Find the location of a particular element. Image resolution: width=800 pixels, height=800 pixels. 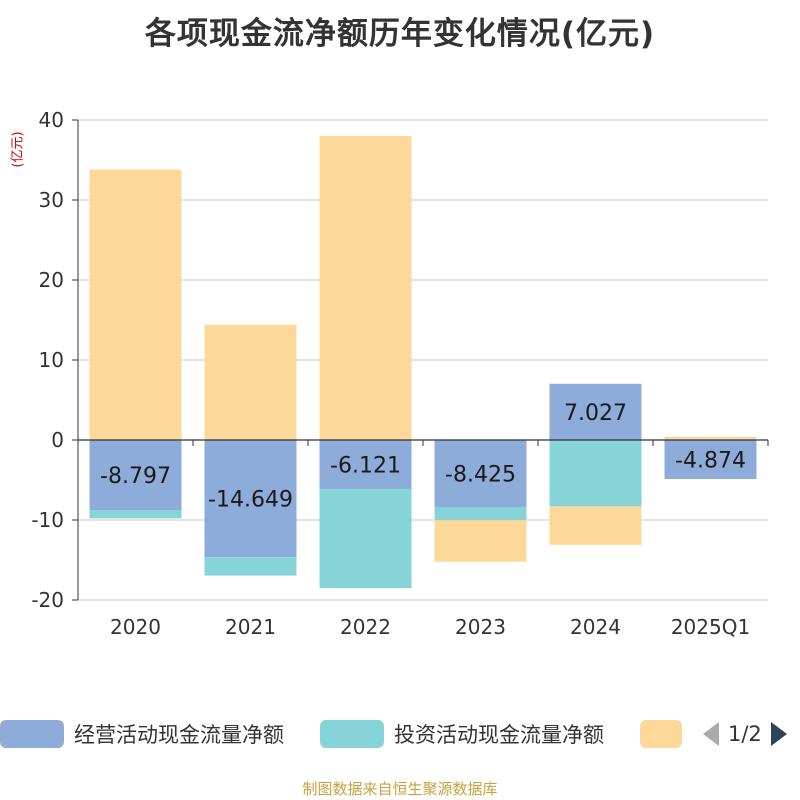

legend-swatch-operating is located at coordinates (32, 734).